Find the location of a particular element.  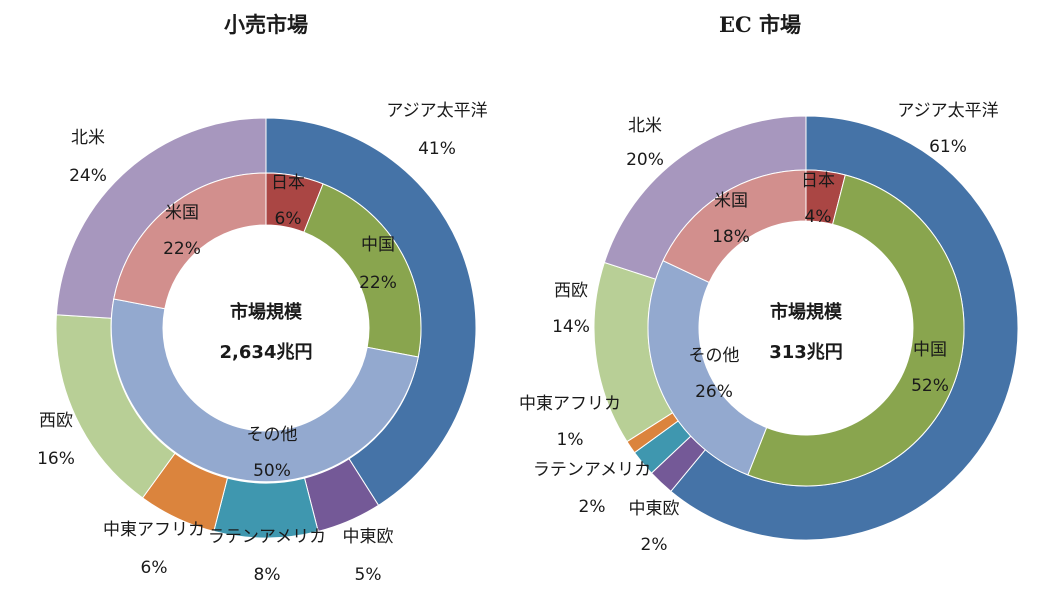

slice-label-latin-america: ラテンアメリカ 2% is located at coordinates (592, 488).